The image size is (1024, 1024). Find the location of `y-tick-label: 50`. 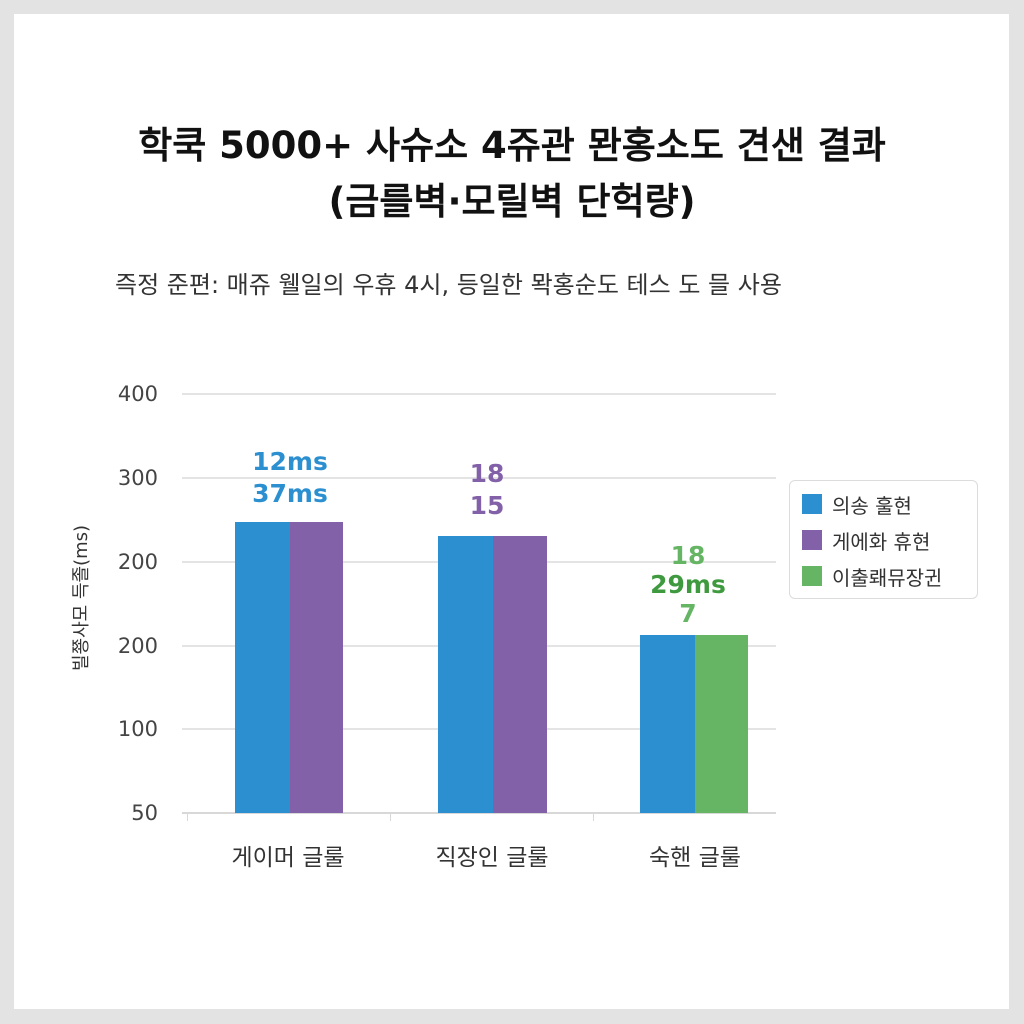

y-tick-label: 50 is located at coordinates (144, 813).